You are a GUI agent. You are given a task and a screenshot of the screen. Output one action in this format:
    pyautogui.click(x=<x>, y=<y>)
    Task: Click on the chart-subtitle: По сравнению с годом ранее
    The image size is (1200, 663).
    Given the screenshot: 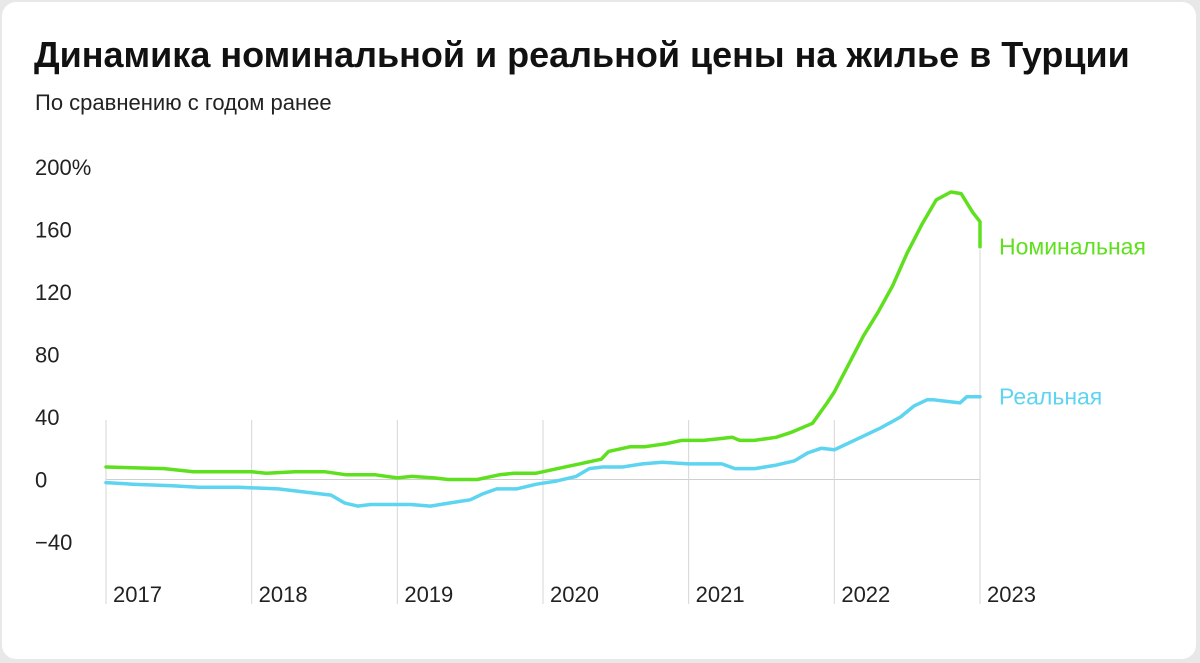 What is the action you would take?
    pyautogui.click(x=183, y=102)
    